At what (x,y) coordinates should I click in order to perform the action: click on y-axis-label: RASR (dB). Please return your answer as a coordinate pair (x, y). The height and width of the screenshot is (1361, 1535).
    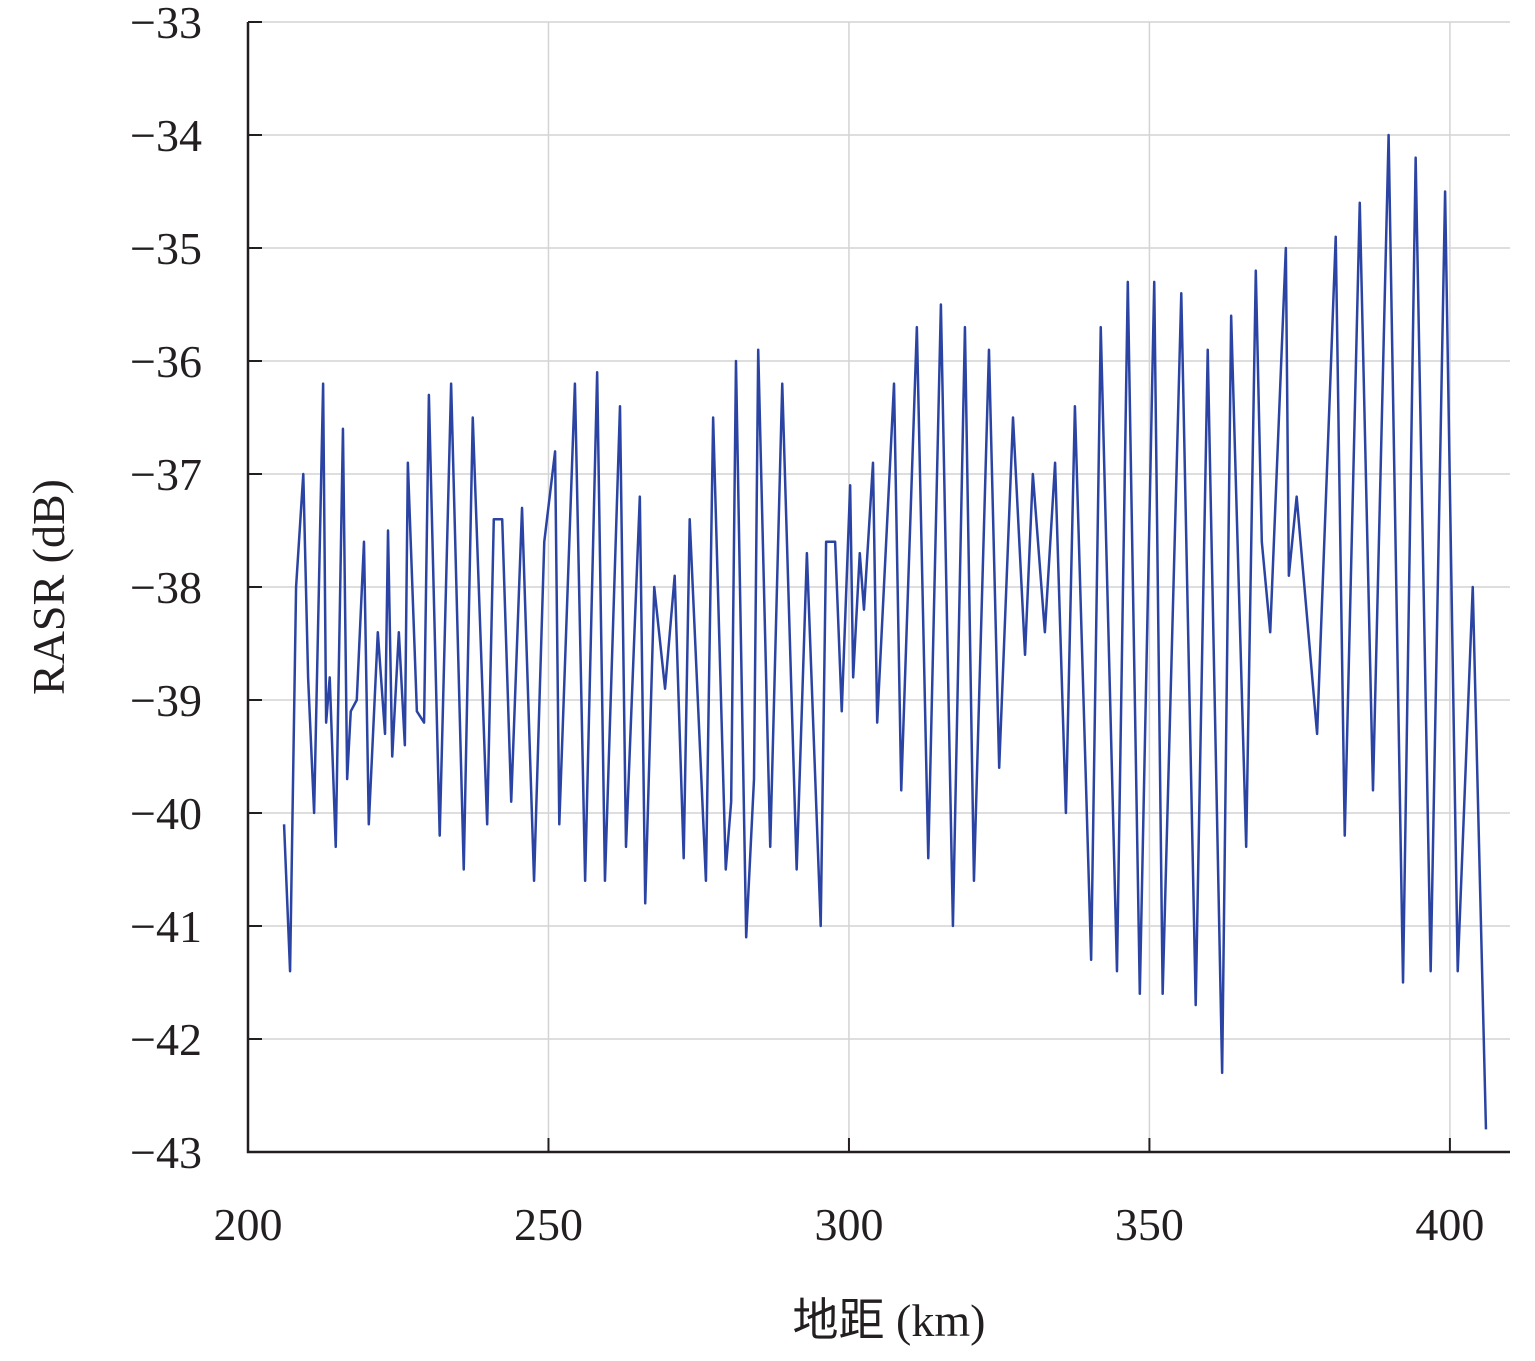
    Looking at the image, I should click on (48, 587).